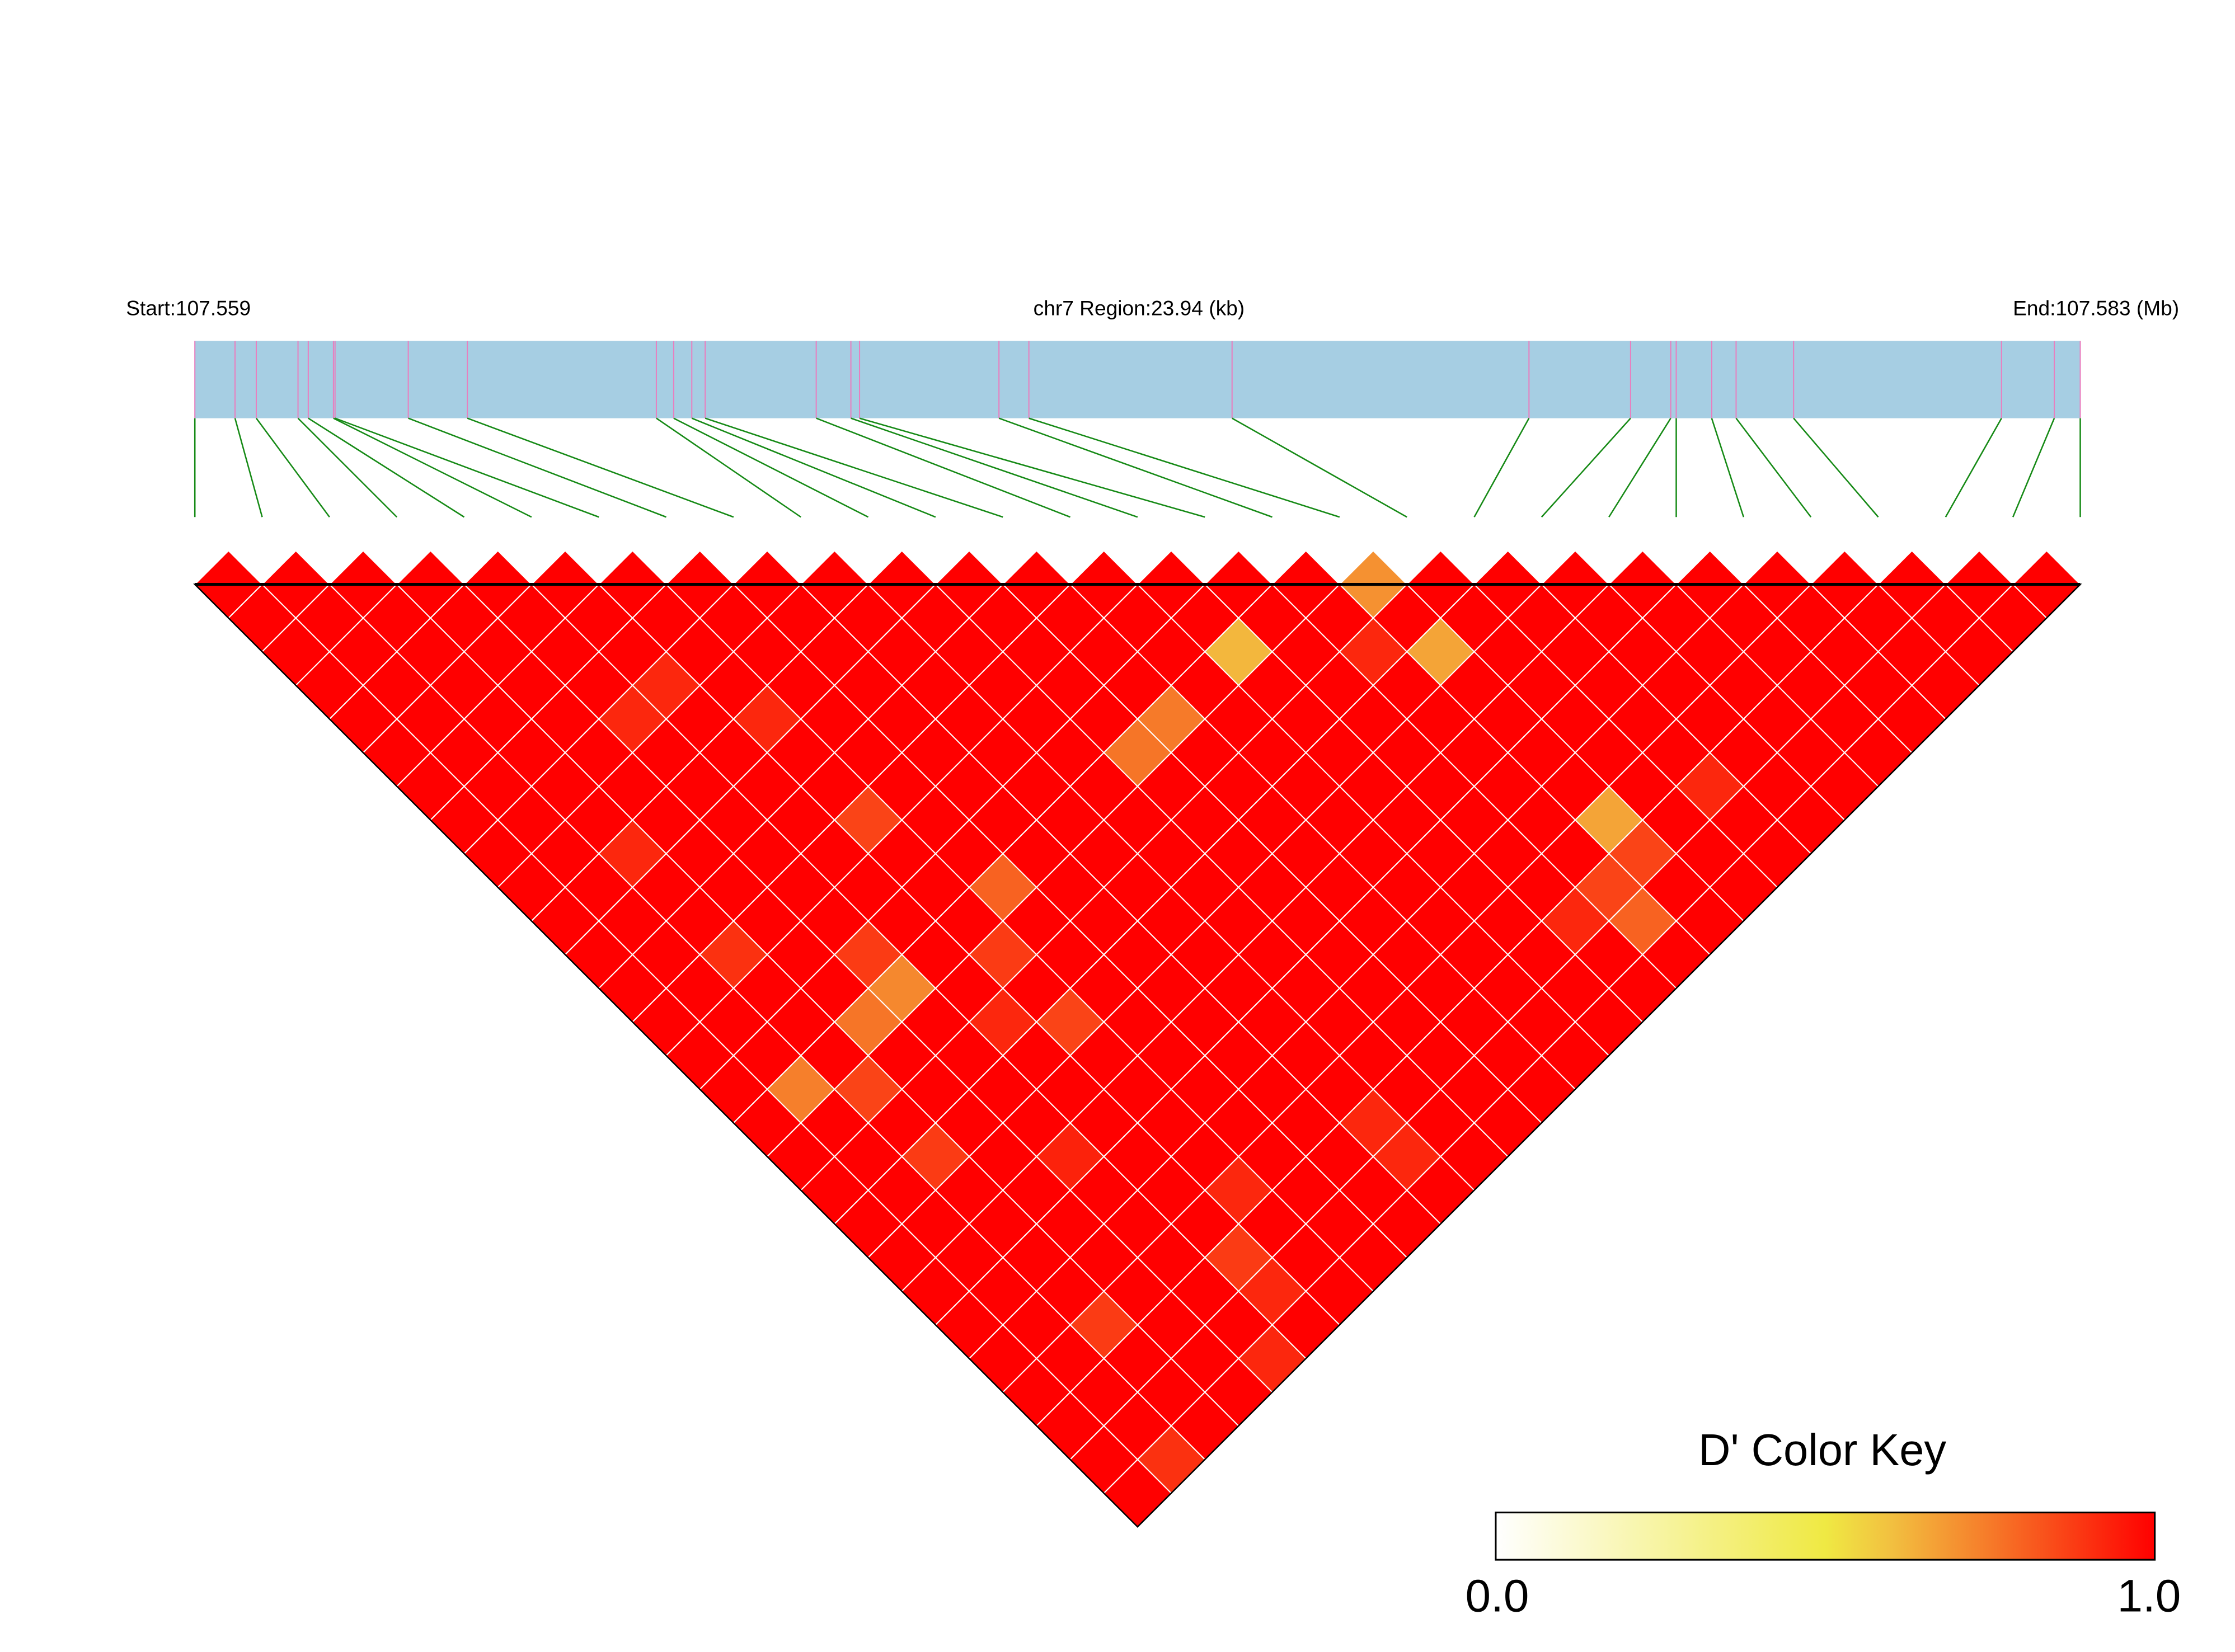 Image resolution: width=2235 pixels, height=1652 pixels. Describe the element at coordinates (188, 308) in the screenshot. I see `region-start-label: Start:107.559` at that location.